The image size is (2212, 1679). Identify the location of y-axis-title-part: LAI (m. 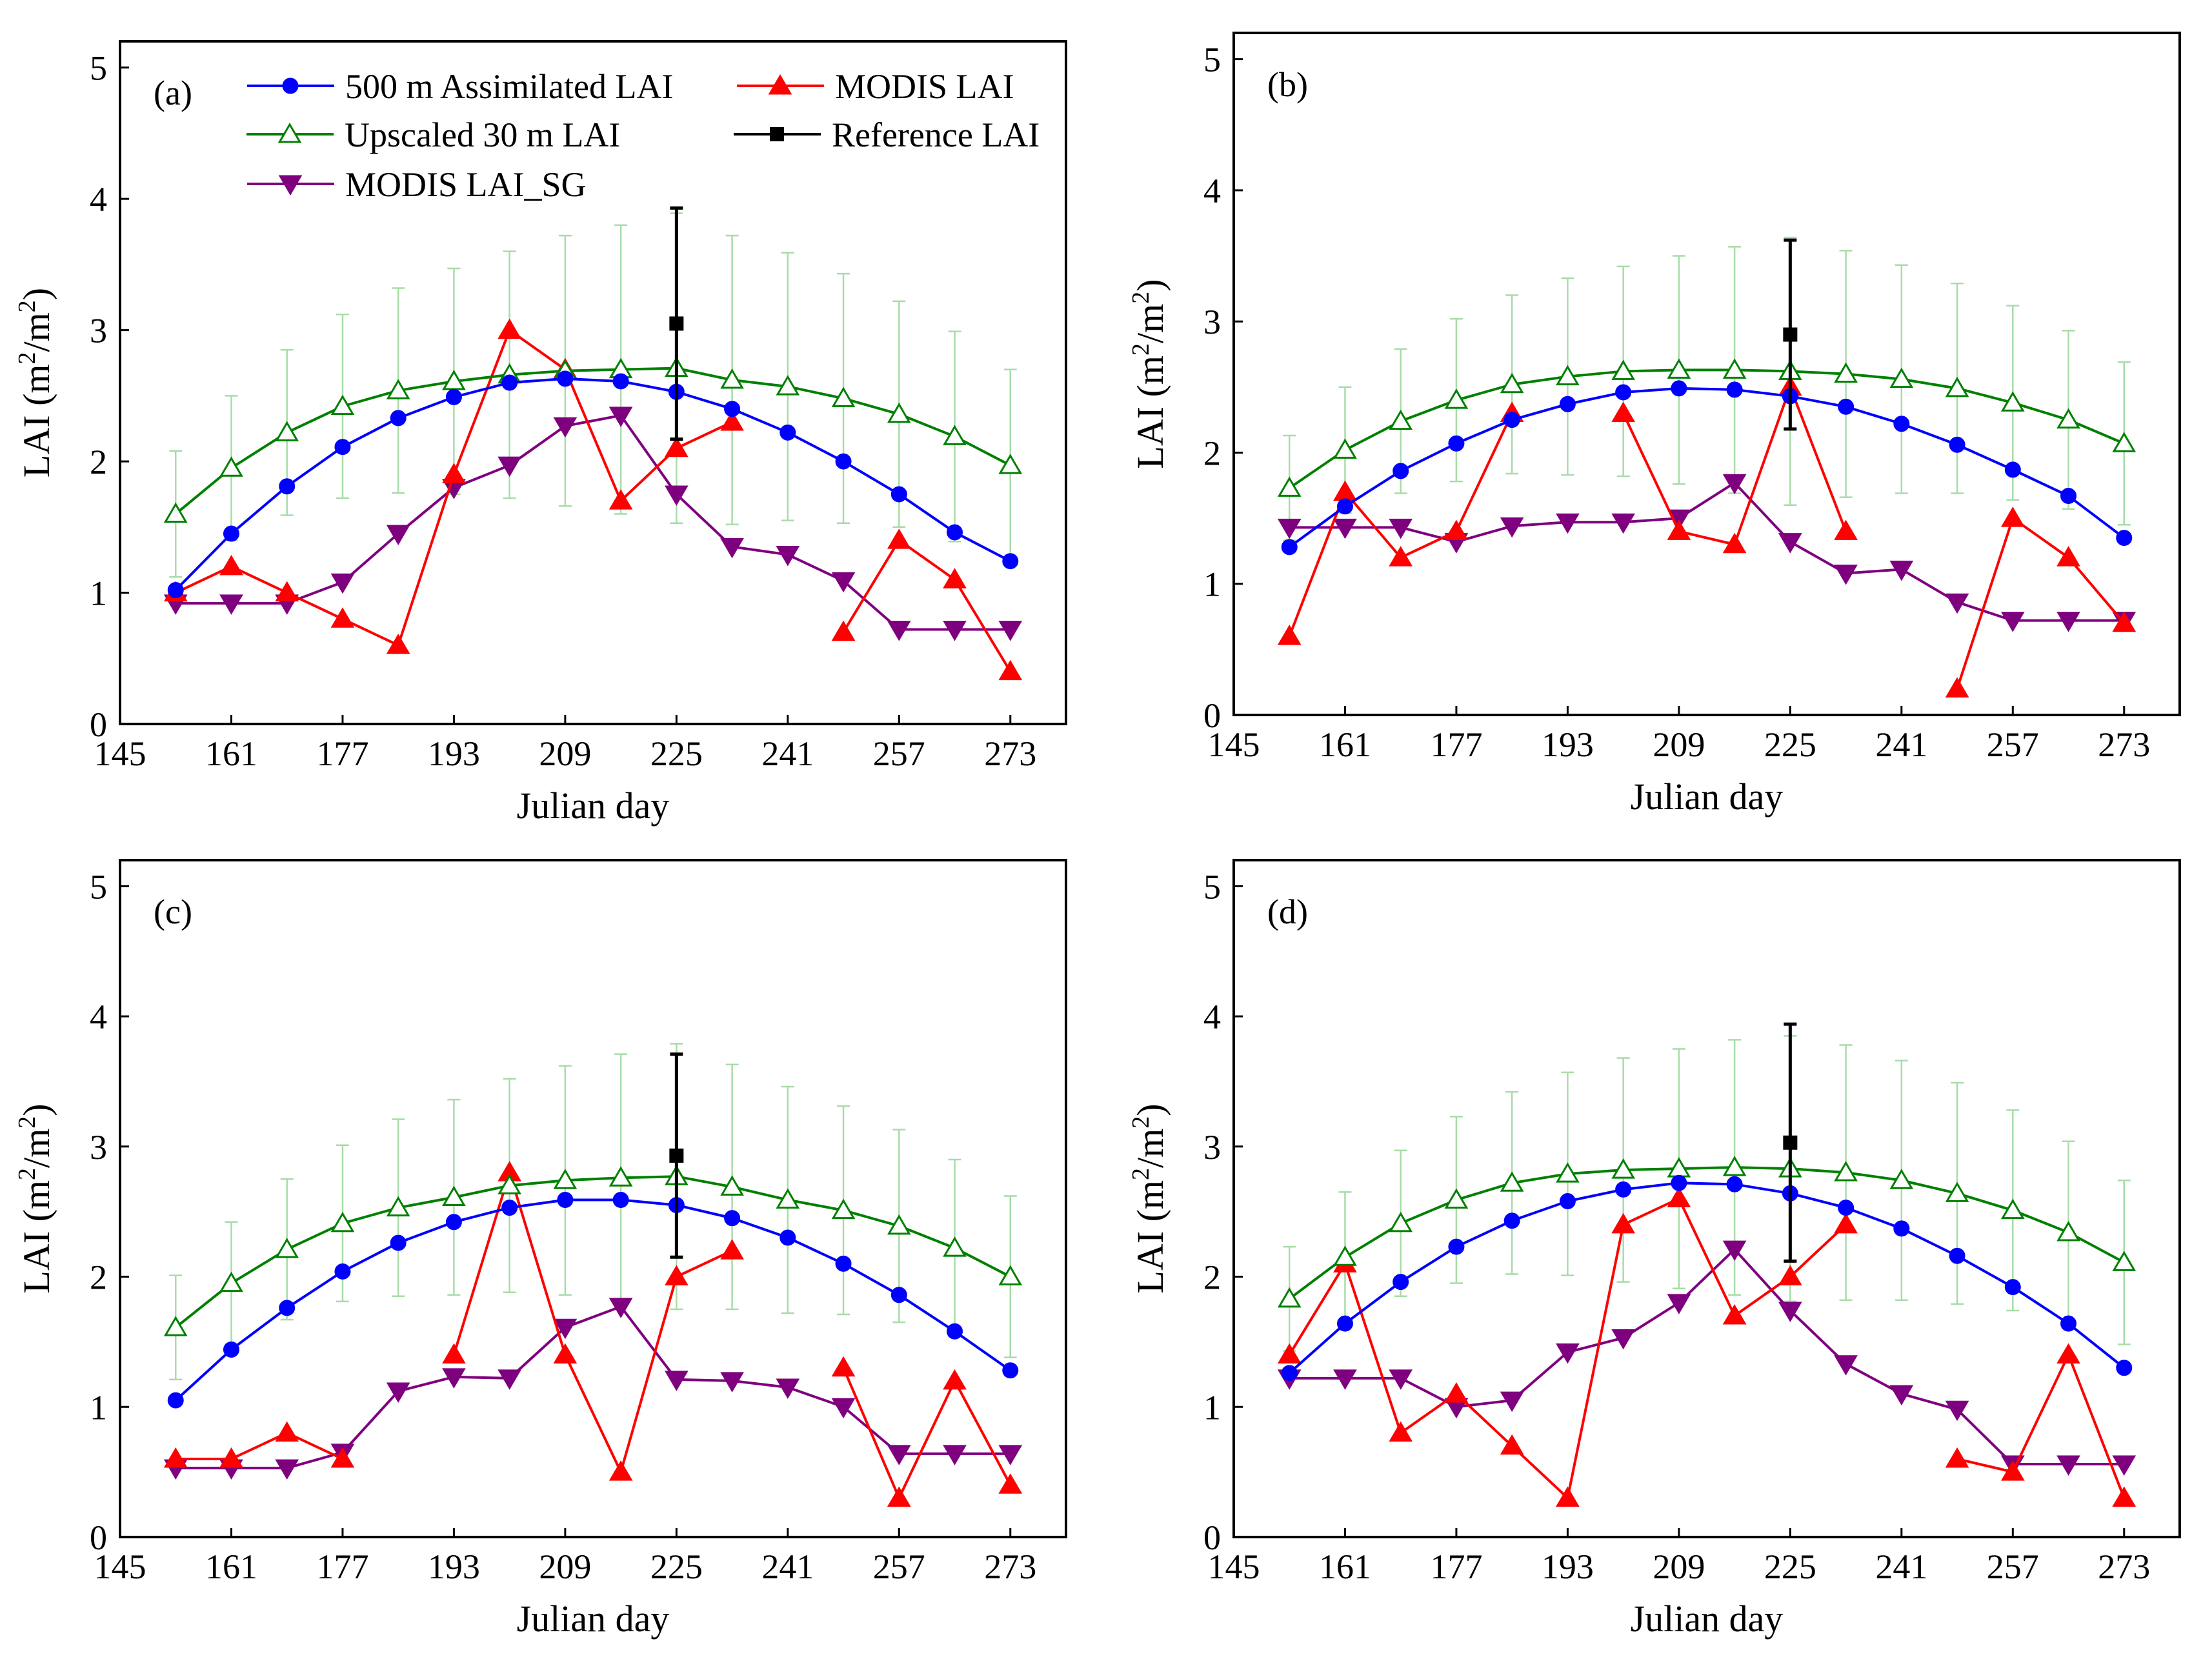
(36, 422).